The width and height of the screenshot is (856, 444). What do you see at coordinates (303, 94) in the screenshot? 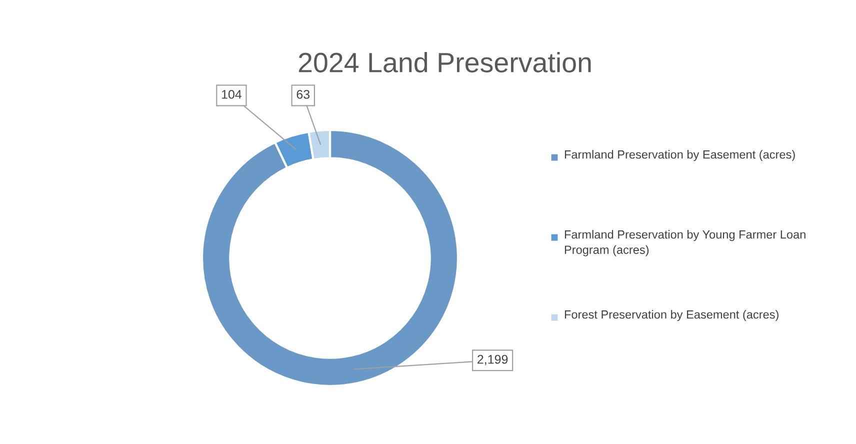
I see `data-label: 63` at bounding box center [303, 94].